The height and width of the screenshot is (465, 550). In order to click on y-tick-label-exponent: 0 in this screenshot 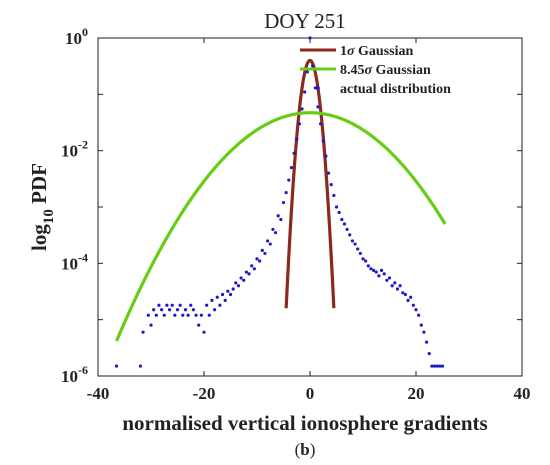, I will do `click(85, 32)`.